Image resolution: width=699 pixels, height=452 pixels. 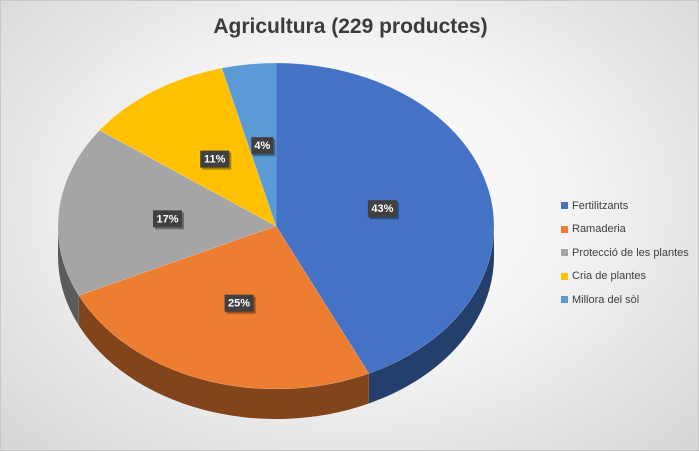 I want to click on legend-item: Fertilitzants, so click(x=625, y=206).